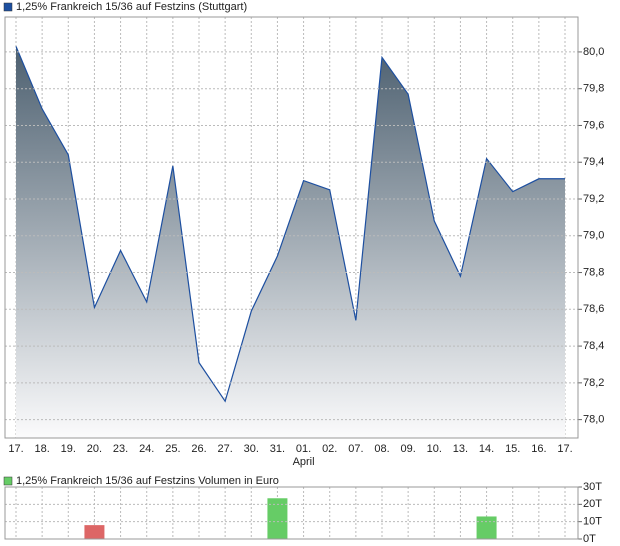 This screenshot has width=620, height=546. What do you see at coordinates (593, 420) in the screenshot?
I see `y-tick-label: 78,0` at bounding box center [593, 420].